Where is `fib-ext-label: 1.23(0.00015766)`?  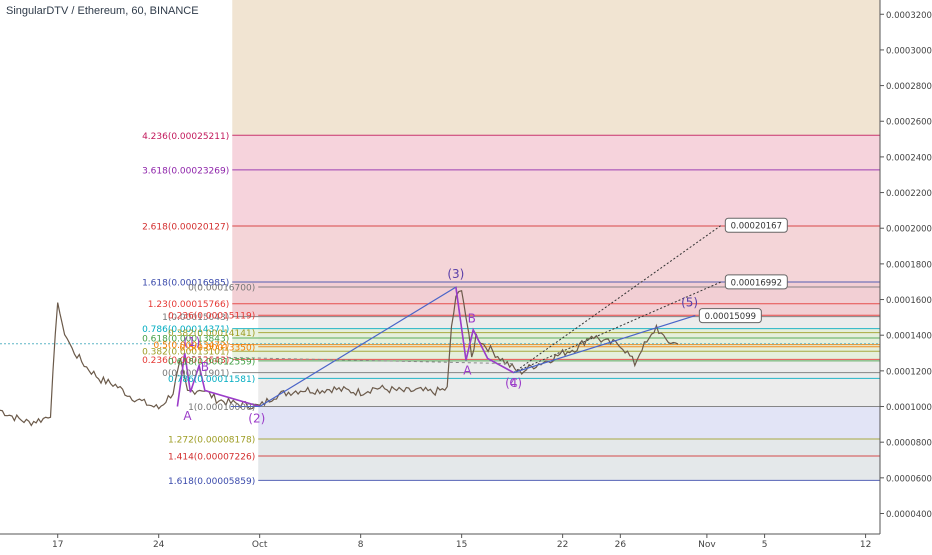
fib-ext-label: 1.23(0.00015766) is located at coordinates (188, 305).